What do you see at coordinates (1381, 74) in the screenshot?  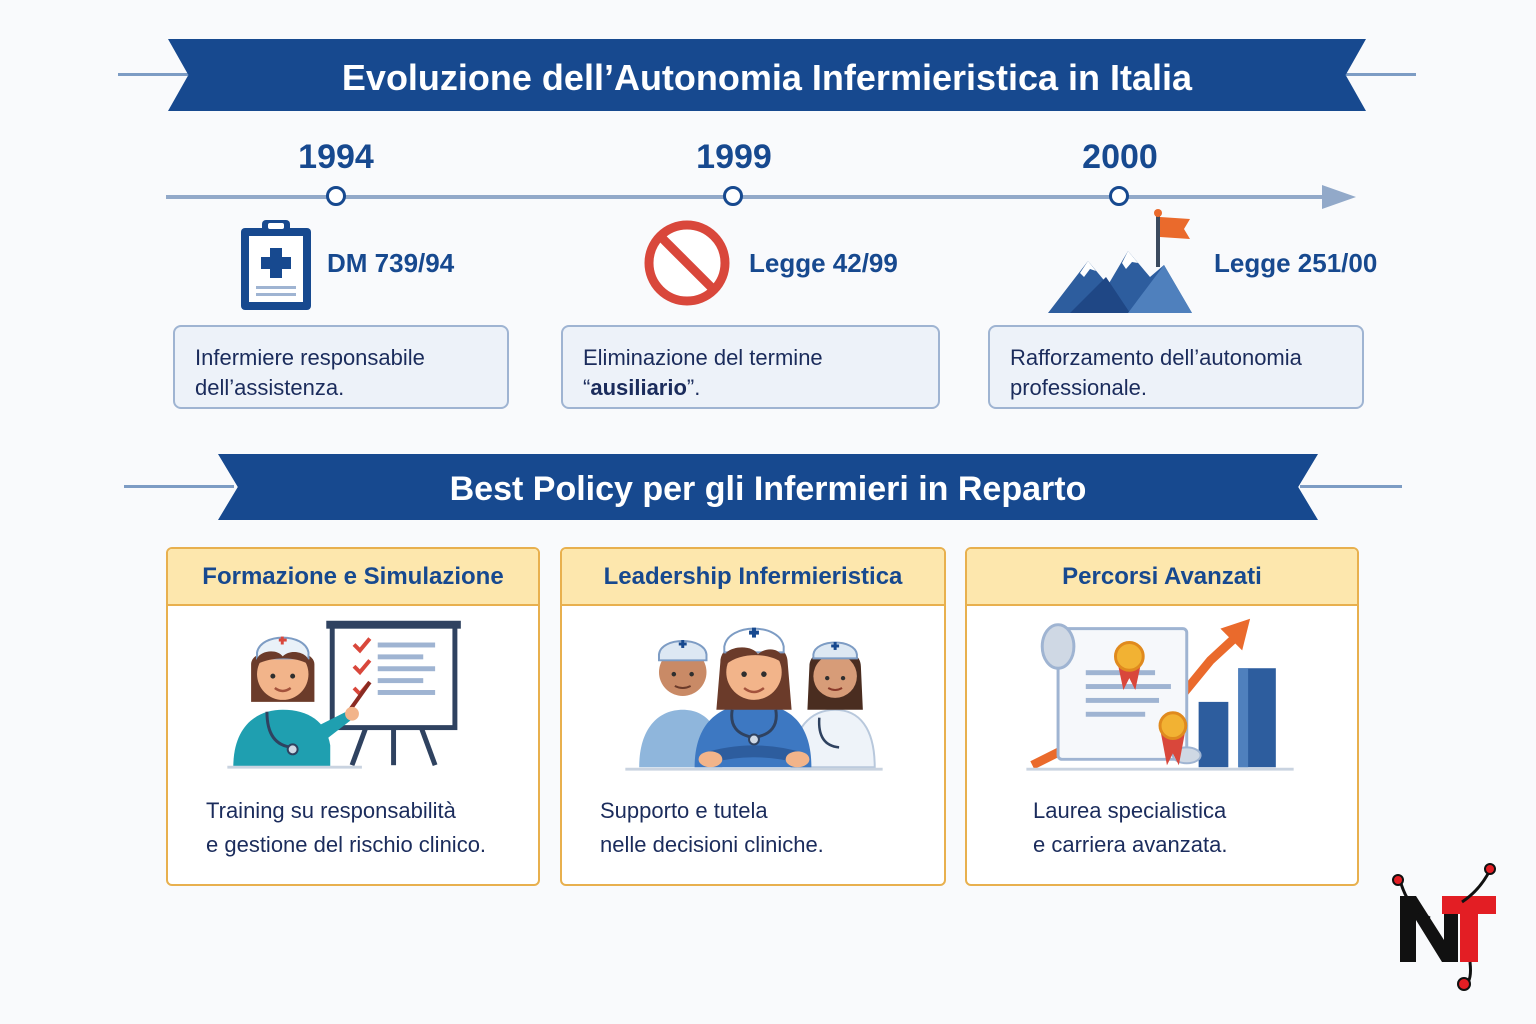 I see `header-line-right` at bounding box center [1381, 74].